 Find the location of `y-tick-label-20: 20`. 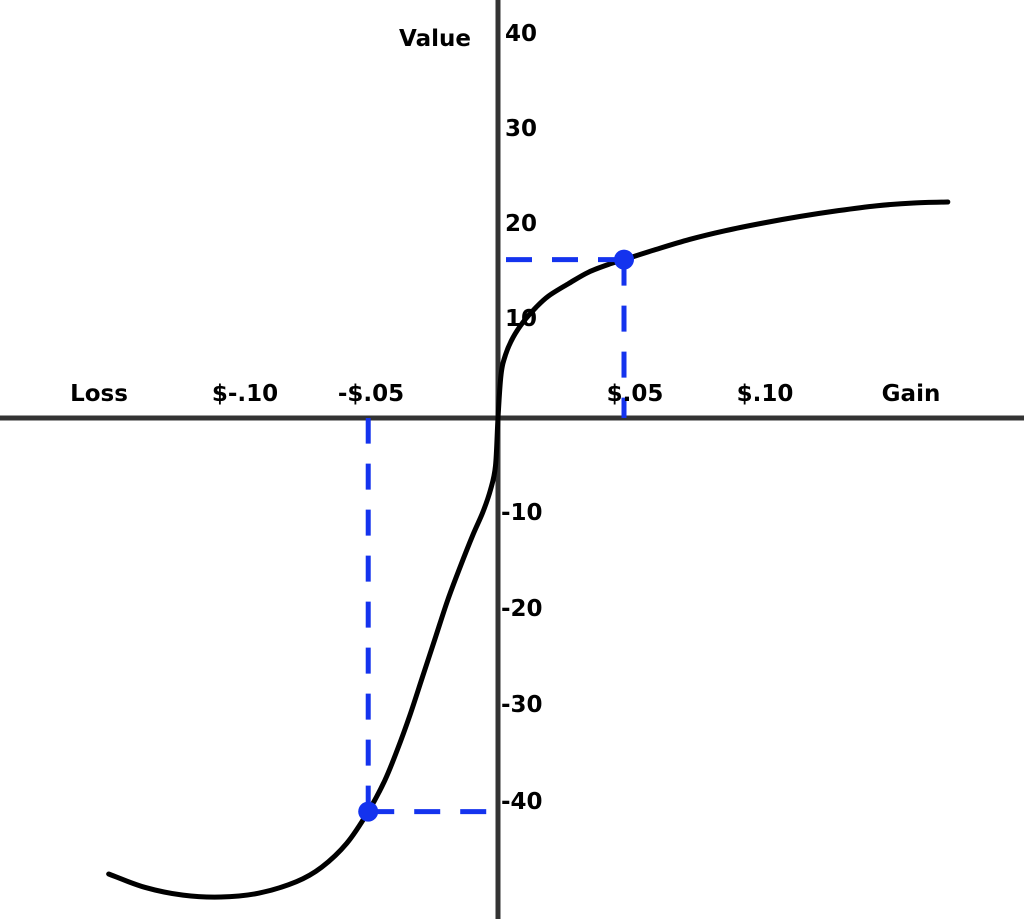

y-tick-label-20: 20 is located at coordinates (521, 224).